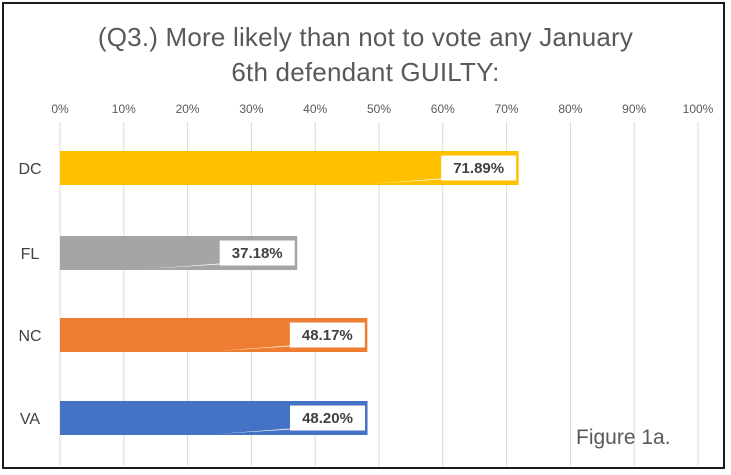 Image resolution: width=731 pixels, height=475 pixels. What do you see at coordinates (634, 109) in the screenshot?
I see `x-tick-label: 90%` at bounding box center [634, 109].